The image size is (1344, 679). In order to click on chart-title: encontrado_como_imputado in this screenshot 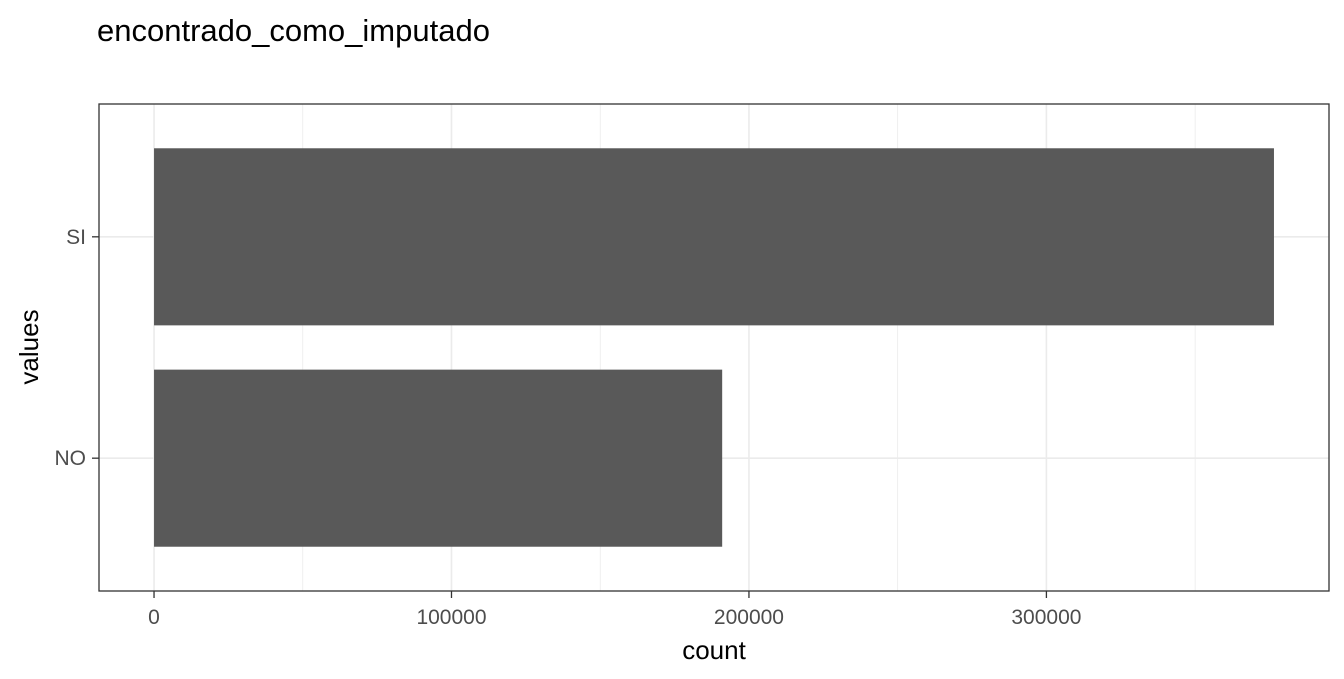, I will do `click(293, 30)`.